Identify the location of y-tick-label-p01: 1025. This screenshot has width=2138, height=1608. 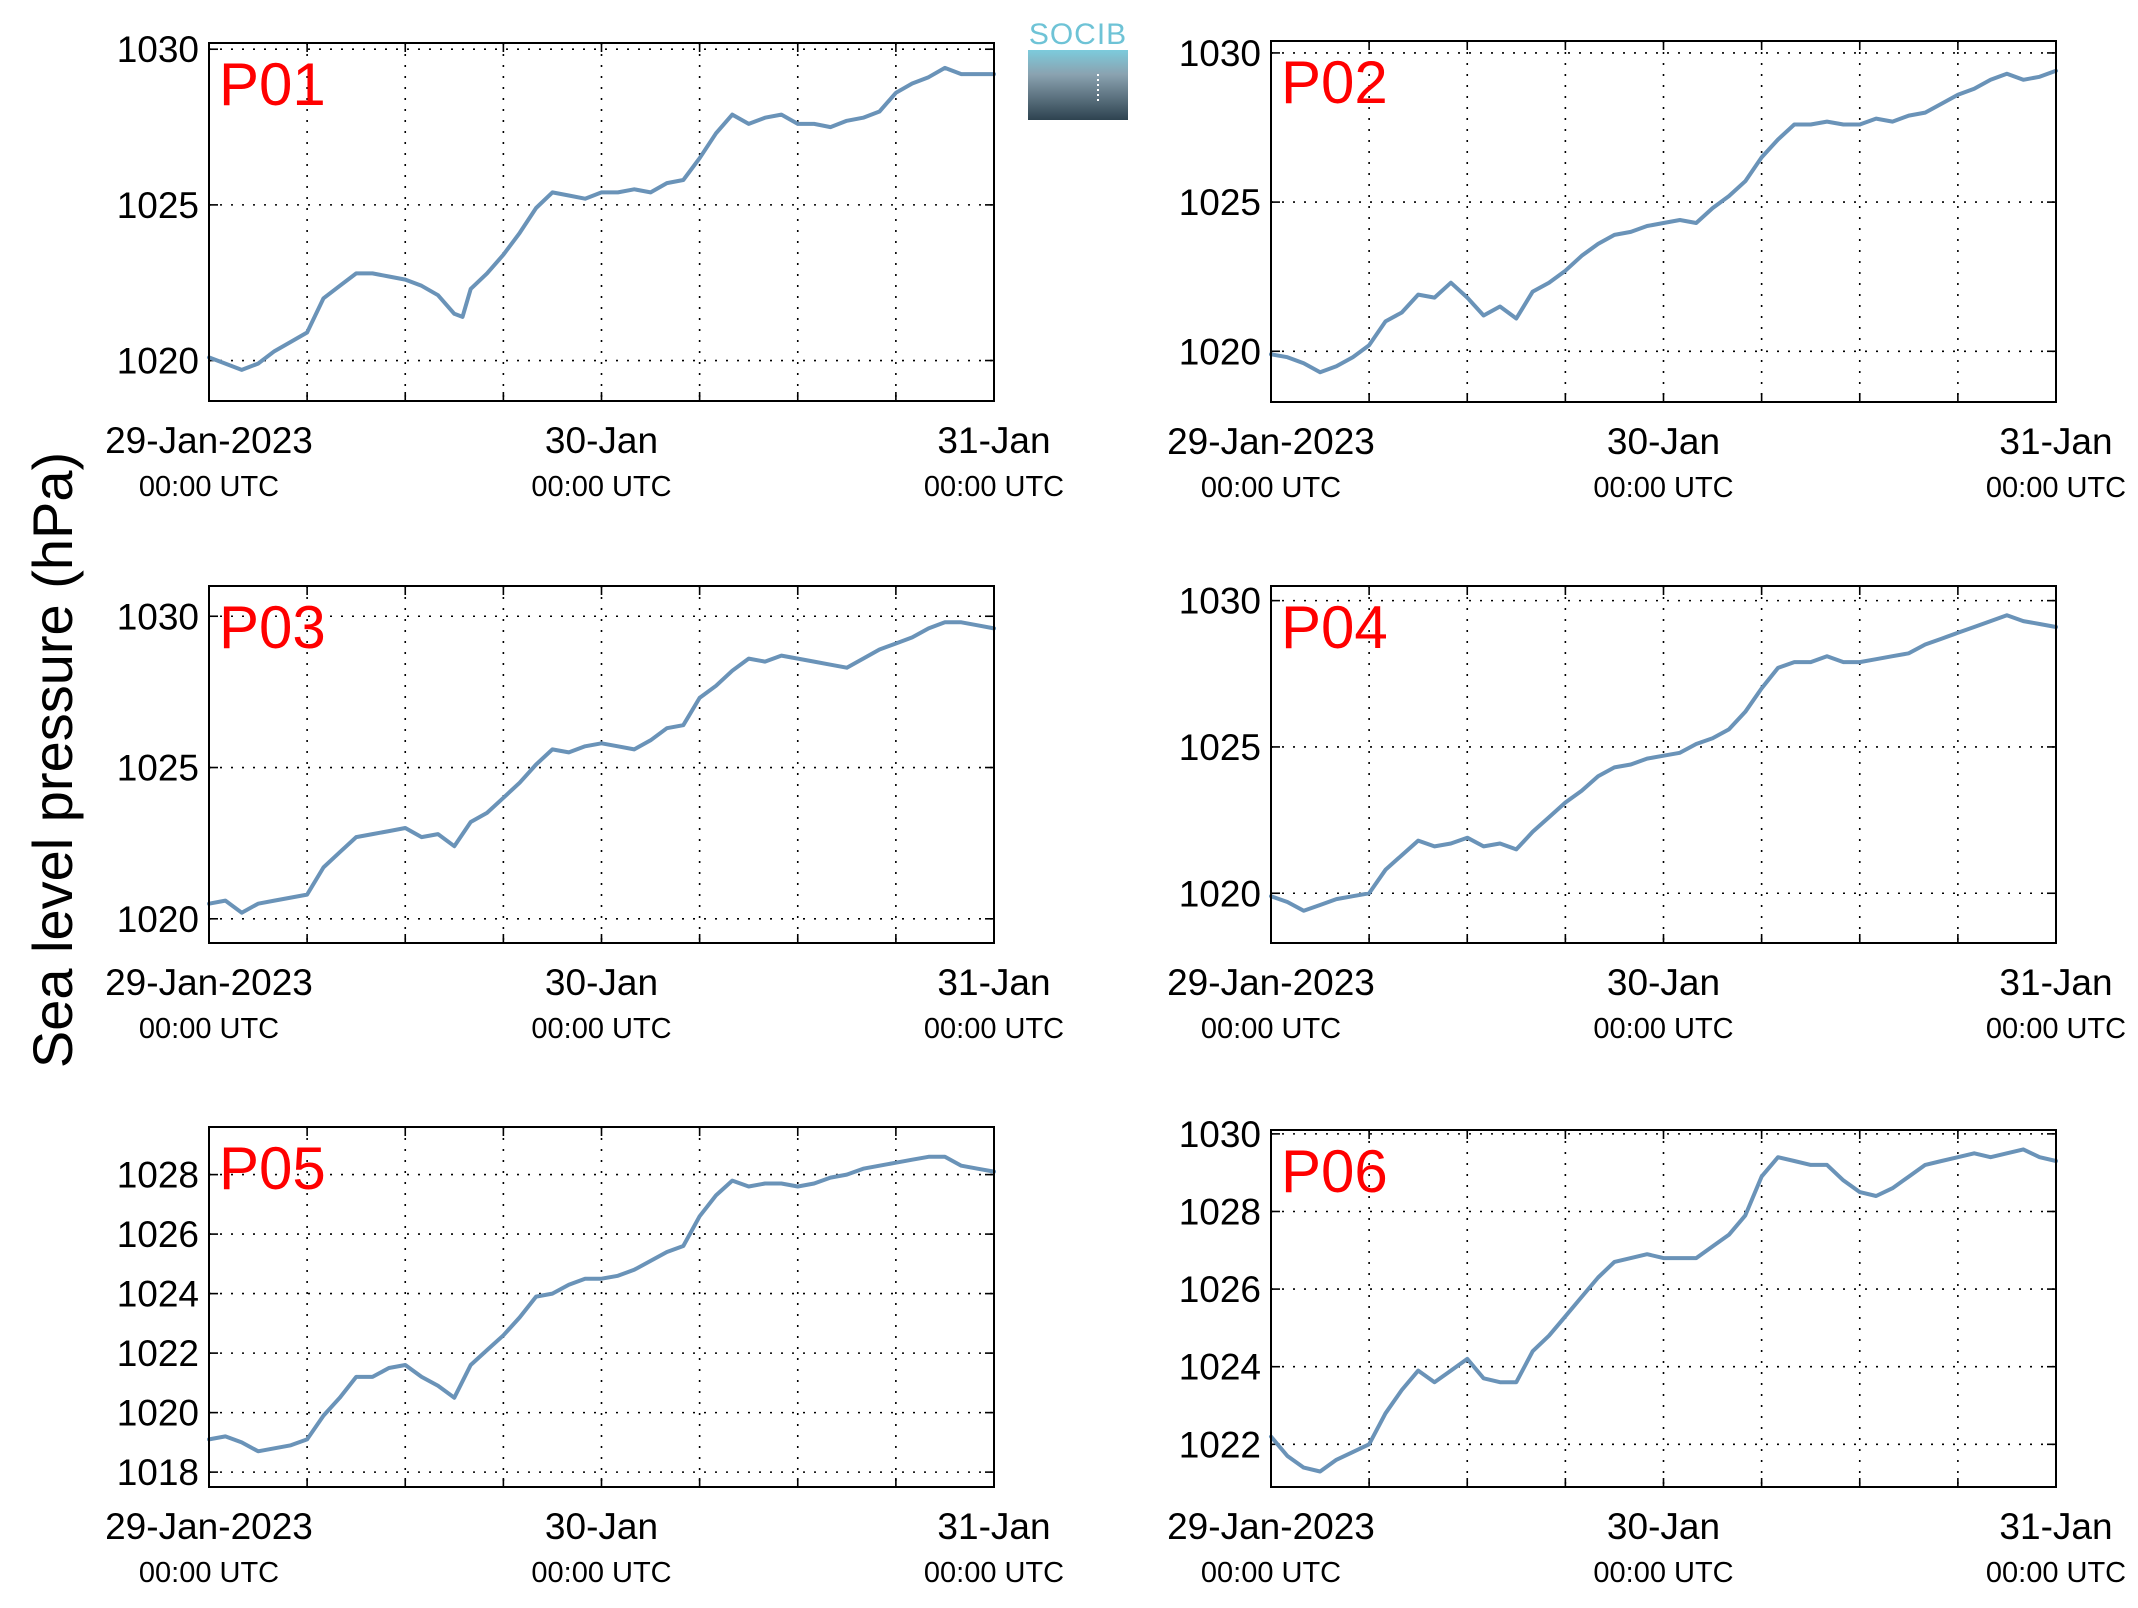
(158, 205).